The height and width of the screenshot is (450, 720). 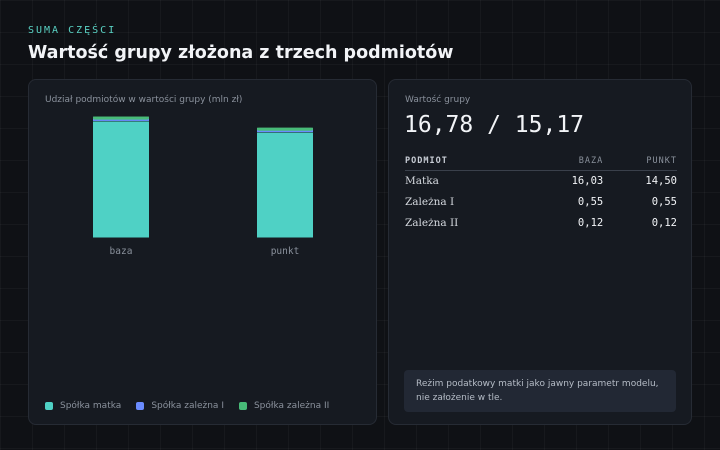 What do you see at coordinates (664, 202) in the screenshot?
I see `cell-point: 0,55` at bounding box center [664, 202].